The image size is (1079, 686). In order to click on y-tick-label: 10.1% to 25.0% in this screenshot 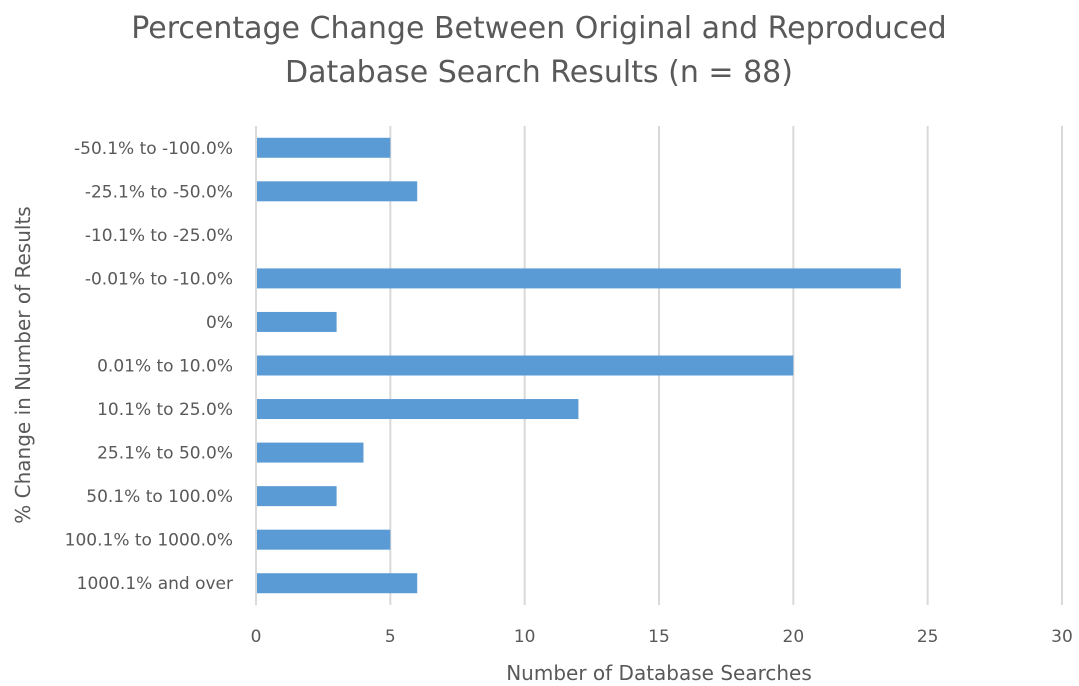, I will do `click(165, 410)`.